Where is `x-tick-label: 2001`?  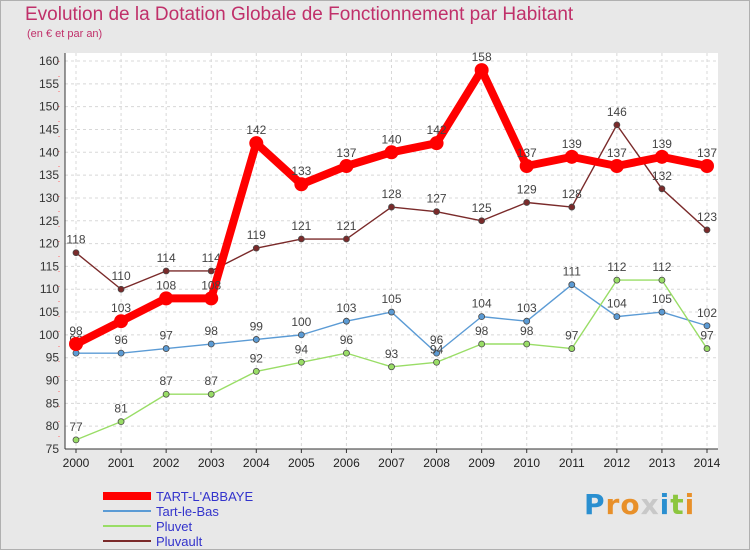 x-tick-label: 2001 is located at coordinates (121, 463).